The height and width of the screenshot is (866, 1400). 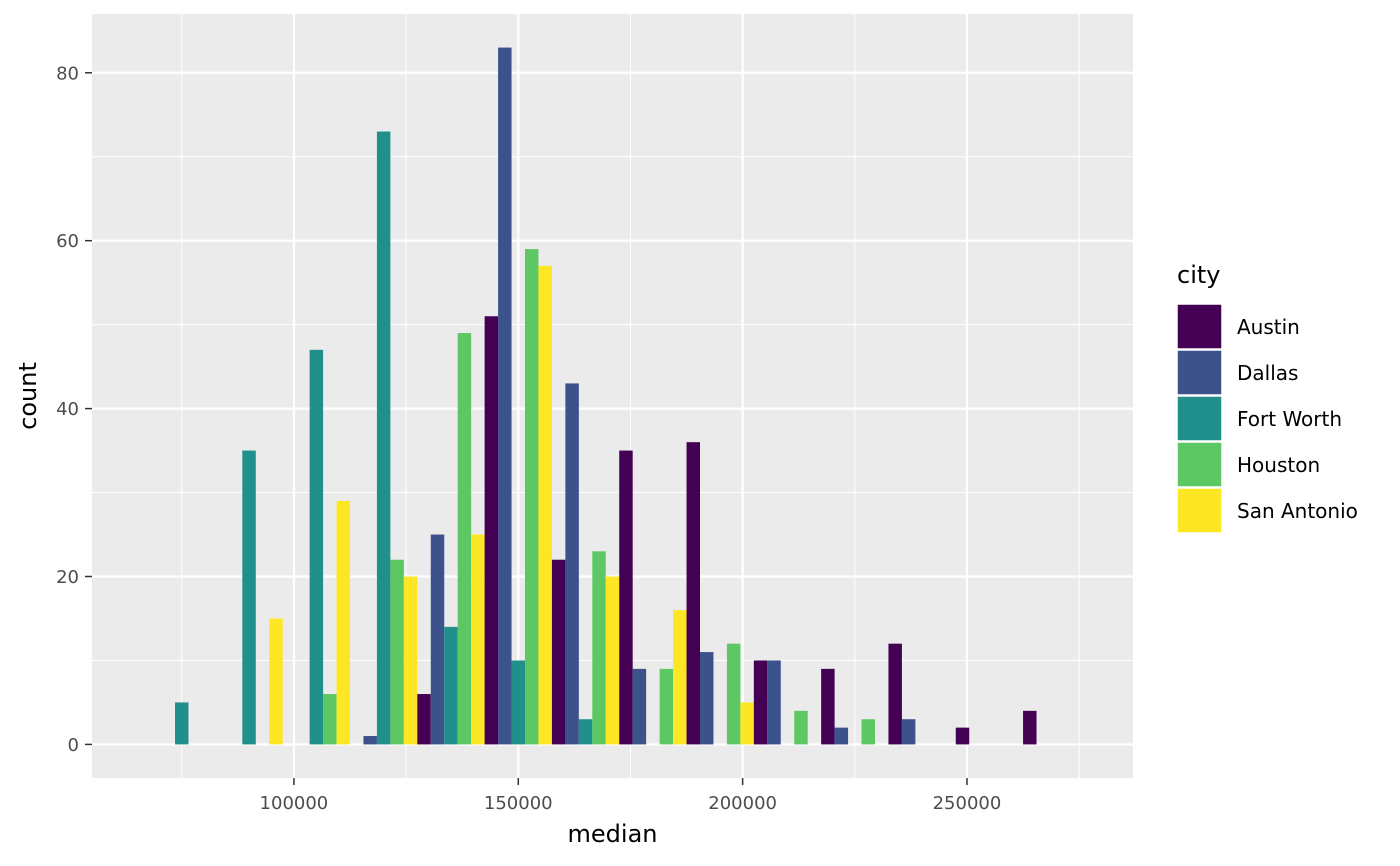 What do you see at coordinates (1278, 465) in the screenshot?
I see `legend-label: Houston` at bounding box center [1278, 465].